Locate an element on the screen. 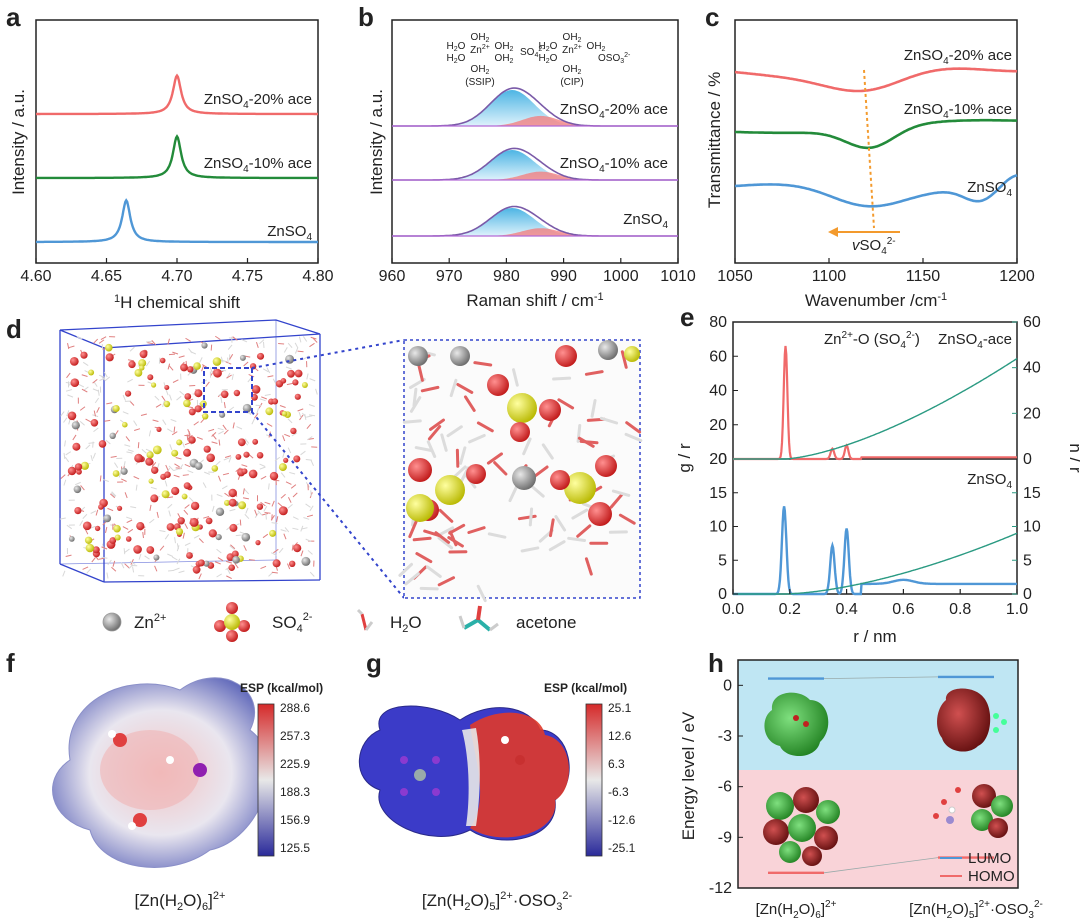 The image size is (1080, 923). chart-c-frame is located at coordinates (876, 141).